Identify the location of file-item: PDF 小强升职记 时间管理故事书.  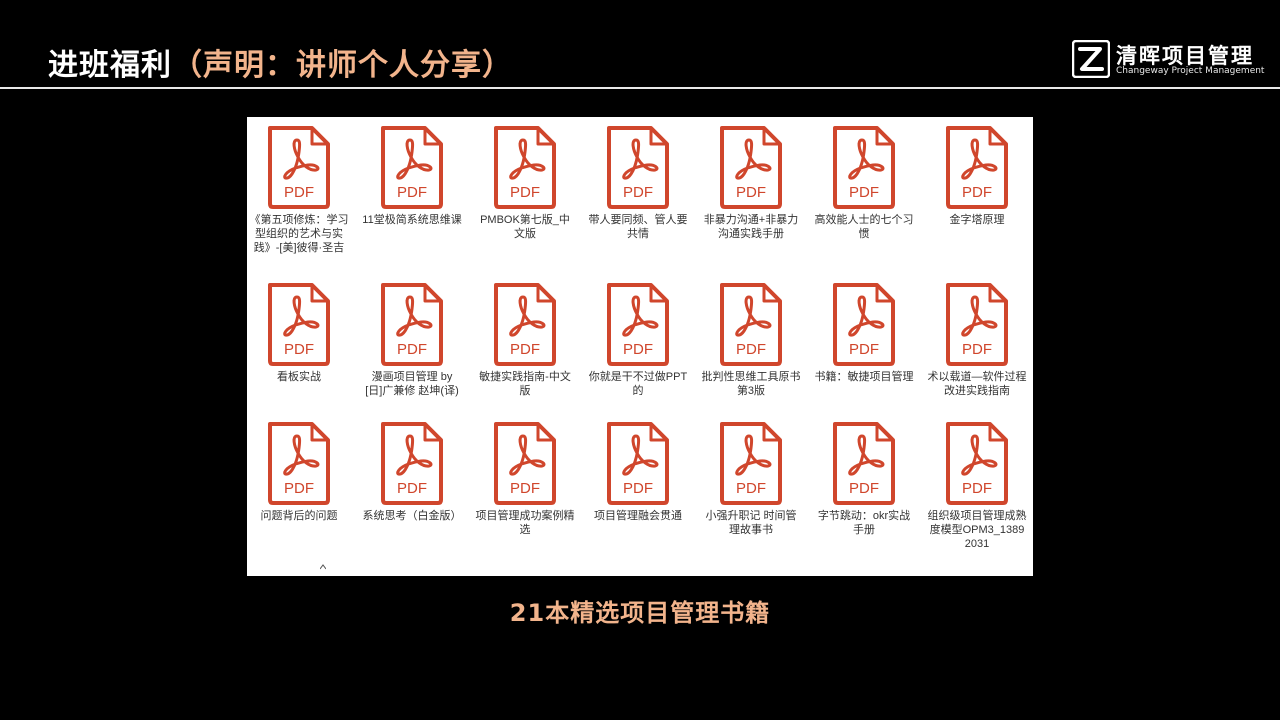
(751, 478).